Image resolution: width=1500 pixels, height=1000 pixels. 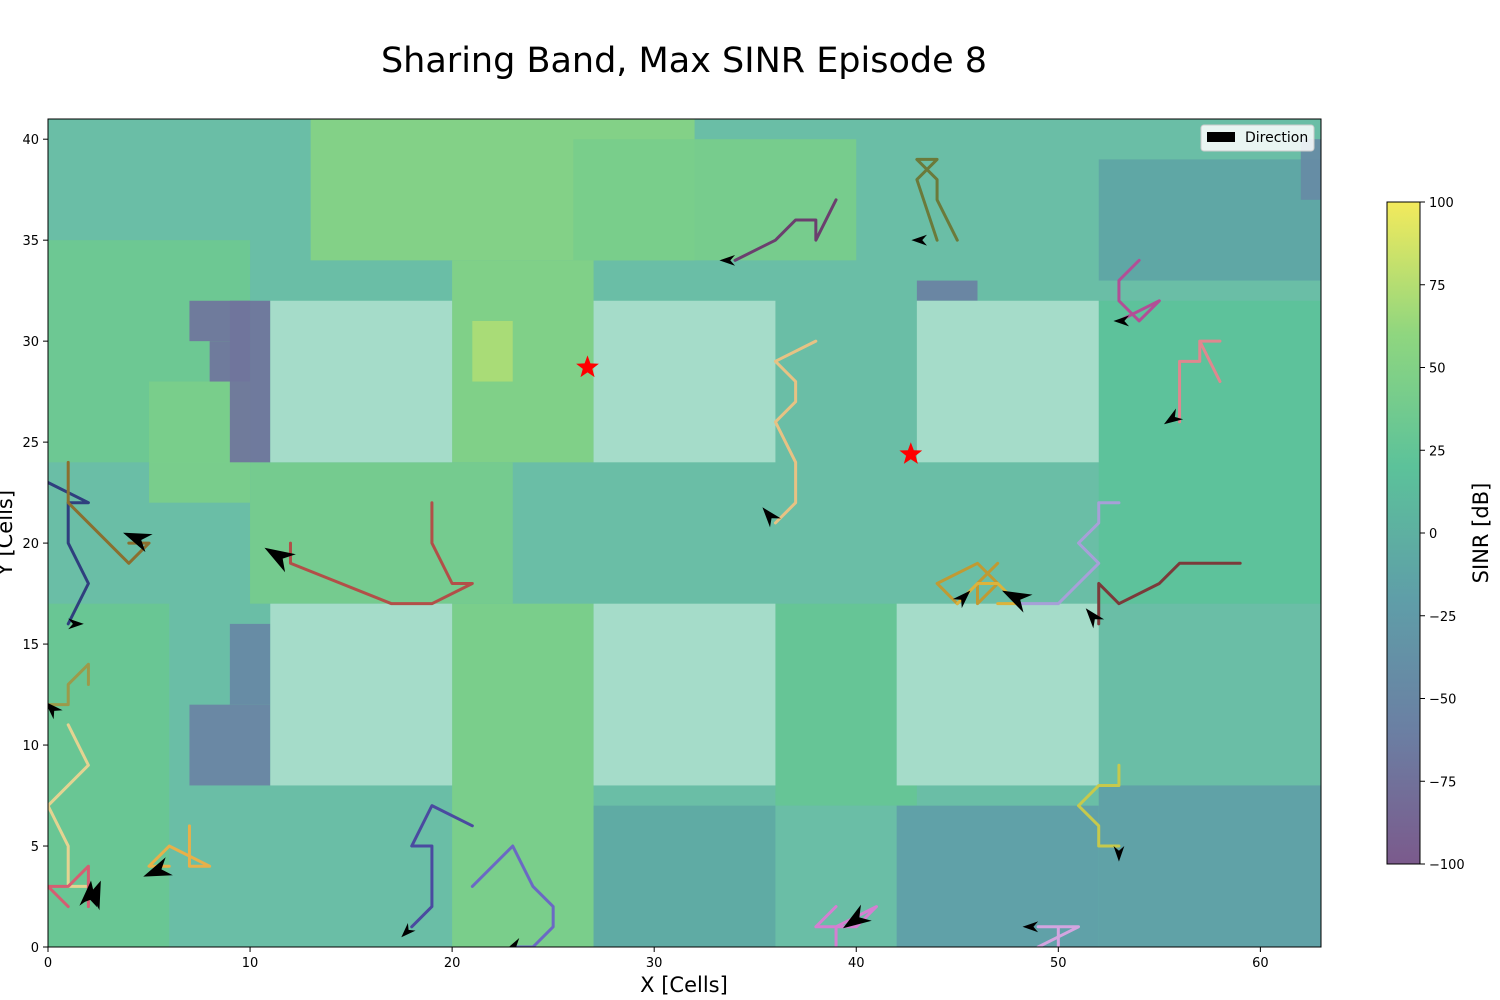 I want to click on colorbar: 100 75 50 25 0 −25 −50 −75 −100 SINR [dB], so click(x=1439, y=534).